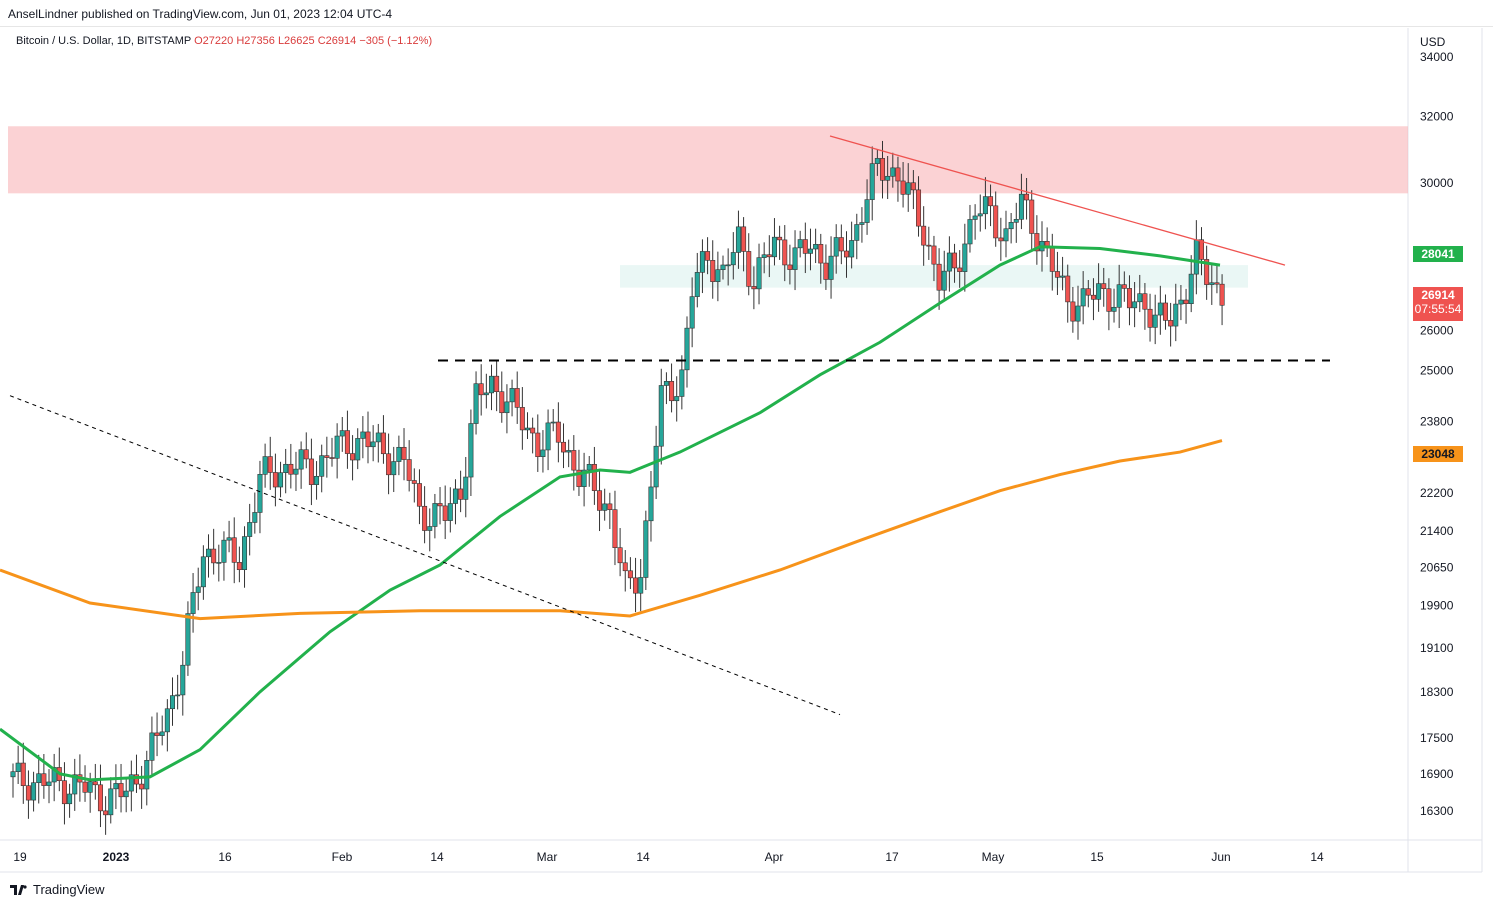 The width and height of the screenshot is (1493, 907). Describe the element at coordinates (774, 857) in the screenshot. I see `time-tick-label: Apr` at that location.